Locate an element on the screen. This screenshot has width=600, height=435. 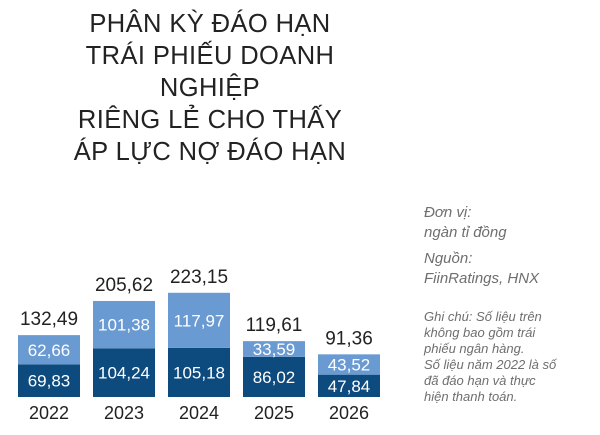
data-label-upper: 117,97 is located at coordinates (199, 320).